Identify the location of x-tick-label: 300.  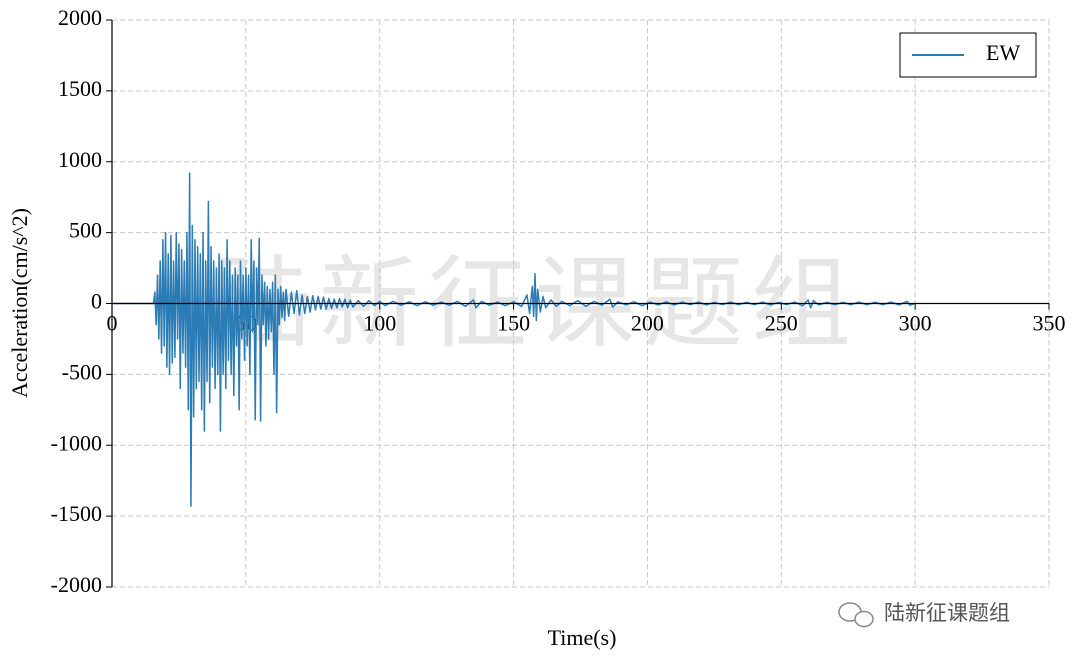
(915, 323).